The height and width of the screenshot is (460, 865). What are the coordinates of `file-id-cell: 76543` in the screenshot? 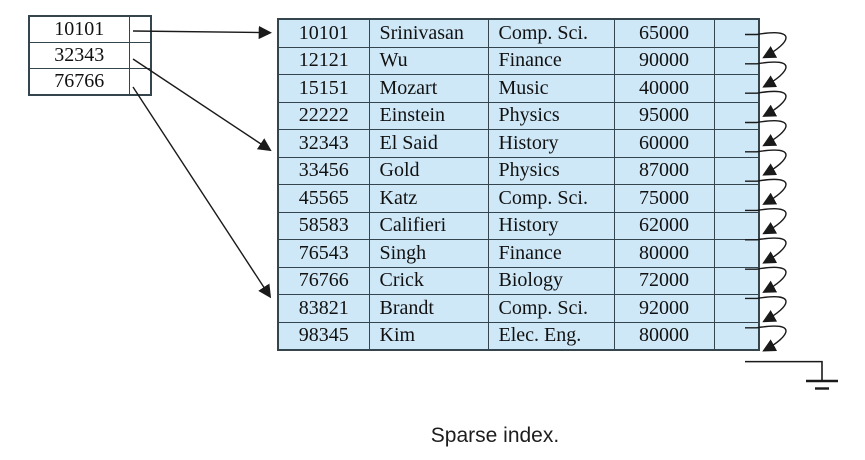 It's located at (323, 253).